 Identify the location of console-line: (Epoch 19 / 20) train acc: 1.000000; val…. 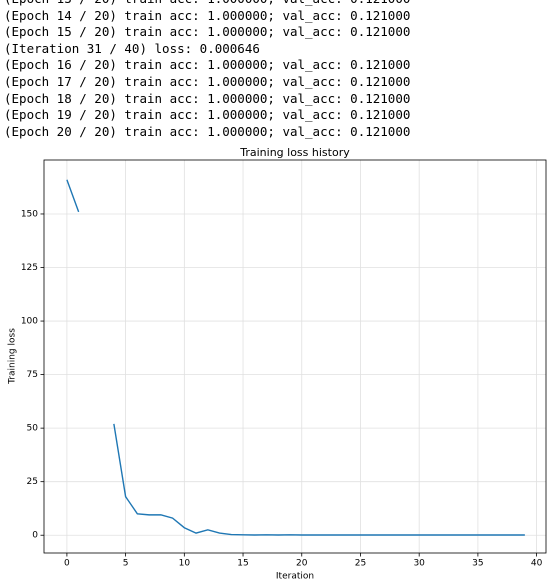
(207, 115).